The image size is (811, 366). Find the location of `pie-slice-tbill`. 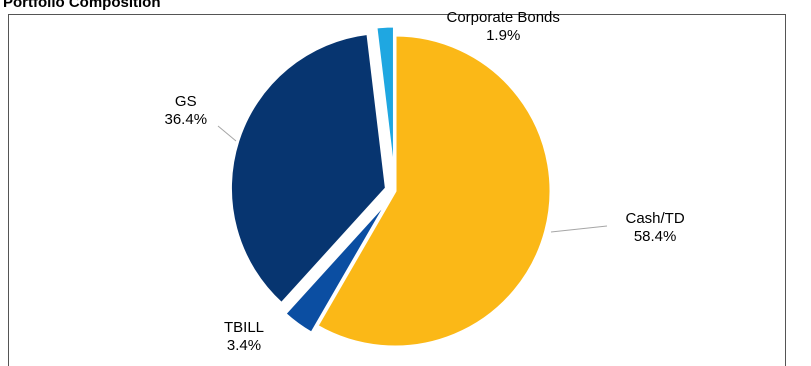

pie-slice-tbill is located at coordinates (337, 265).